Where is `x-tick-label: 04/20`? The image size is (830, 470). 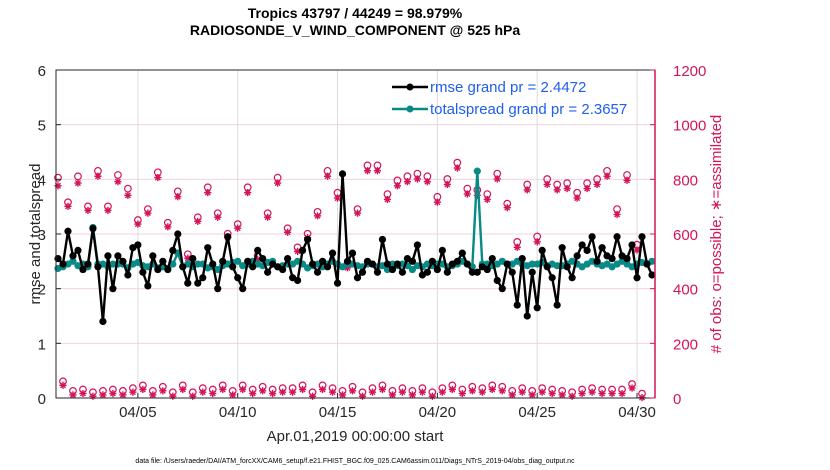 x-tick-label: 04/20 is located at coordinates (438, 412).